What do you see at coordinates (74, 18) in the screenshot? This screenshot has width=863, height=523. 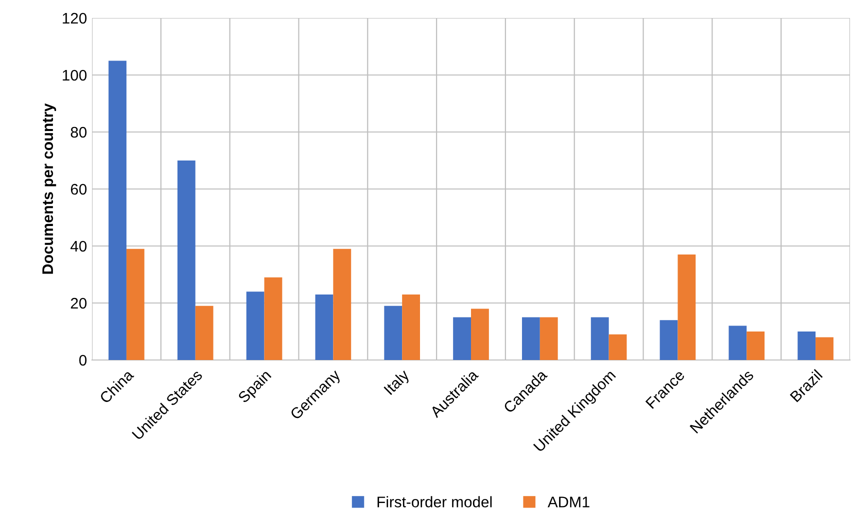 I see `y-tick-label: 120` at bounding box center [74, 18].